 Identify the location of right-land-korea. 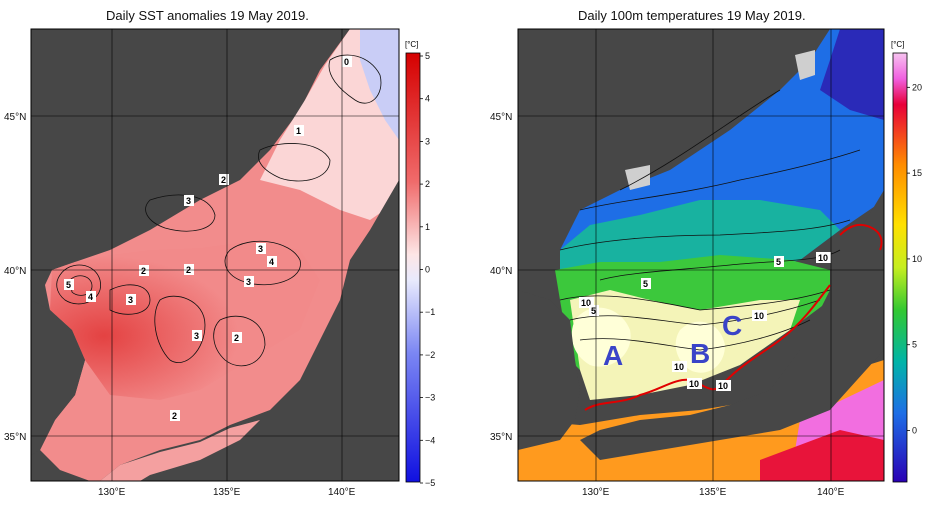
(549, 370).